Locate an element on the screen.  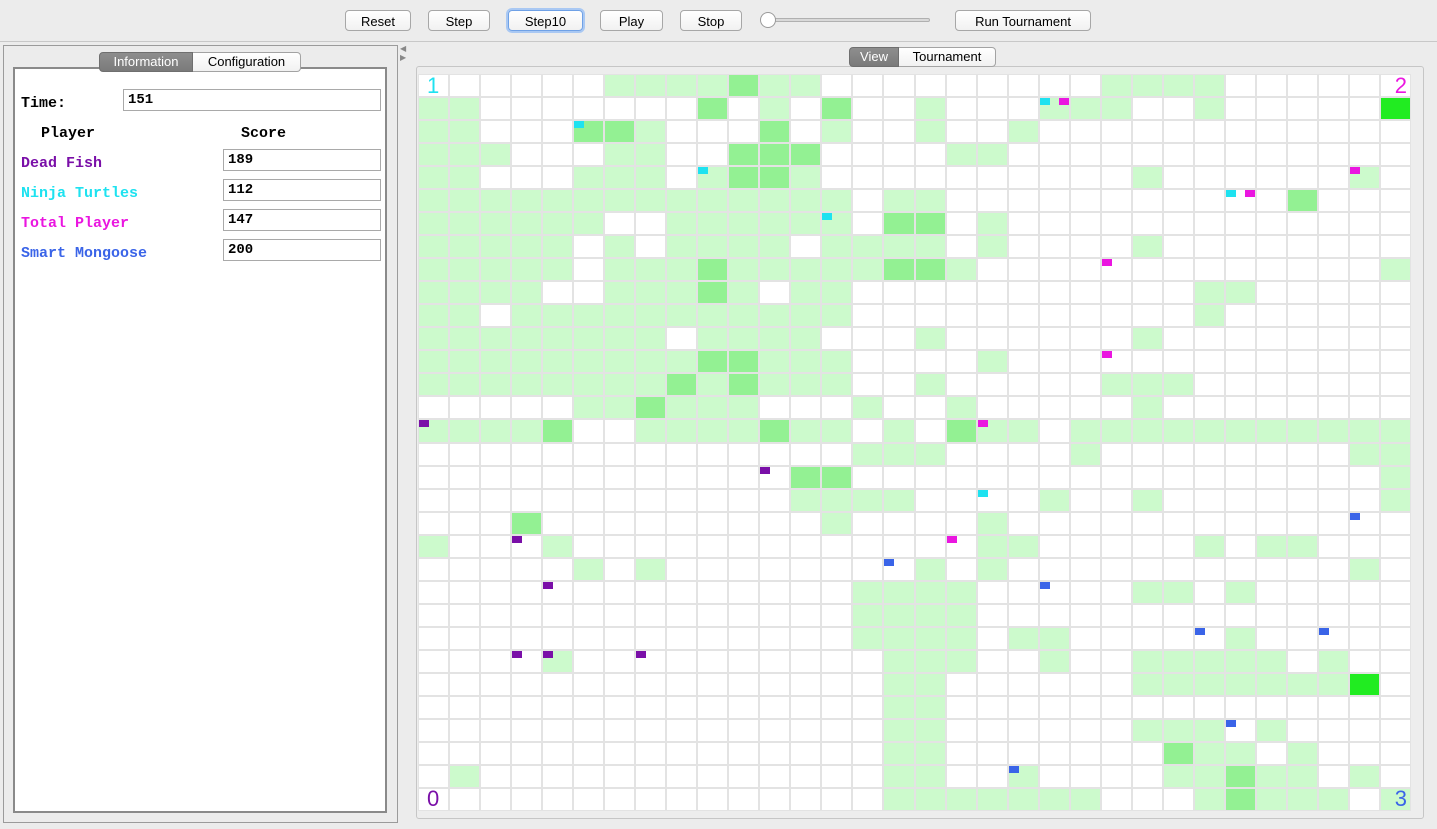
player-score-field: 200 is located at coordinates (302, 250).